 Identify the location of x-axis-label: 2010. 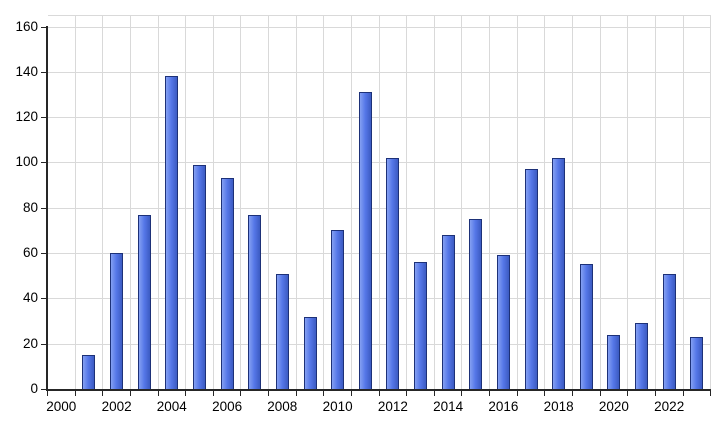
(337, 406).